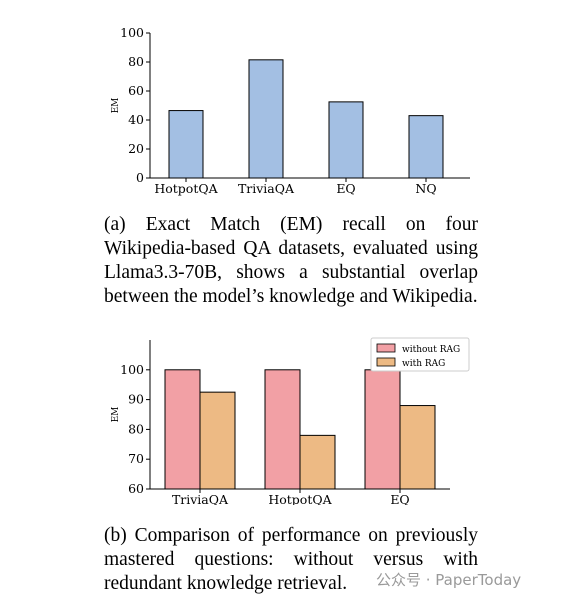  Describe the element at coordinates (346, 140) in the screenshot. I see `bar-eq` at that location.